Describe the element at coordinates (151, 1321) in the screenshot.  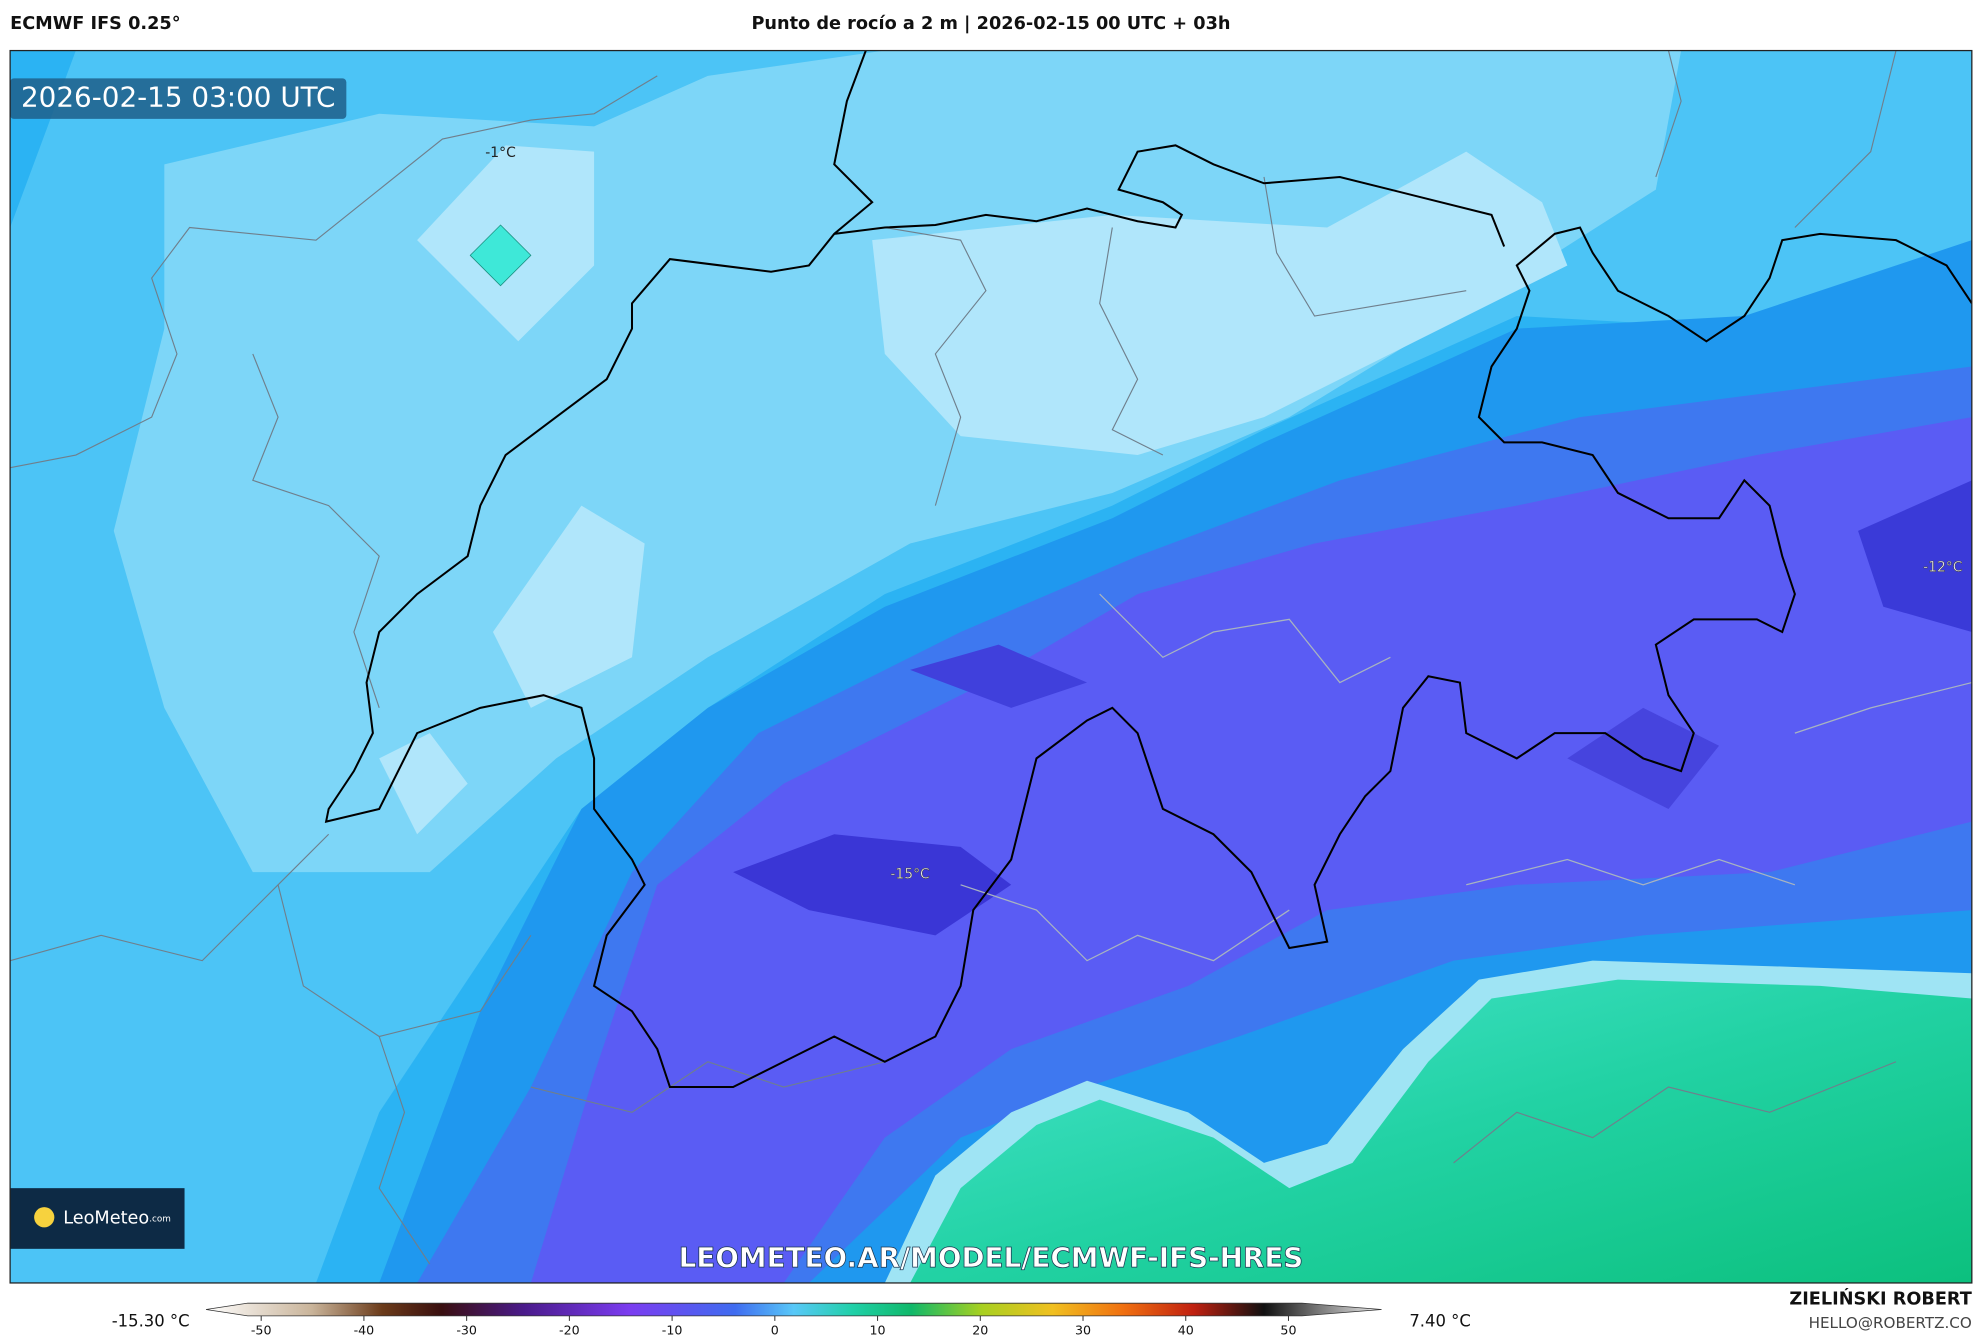
I see `colorbar-min-label: -15.30 °C` at that location.